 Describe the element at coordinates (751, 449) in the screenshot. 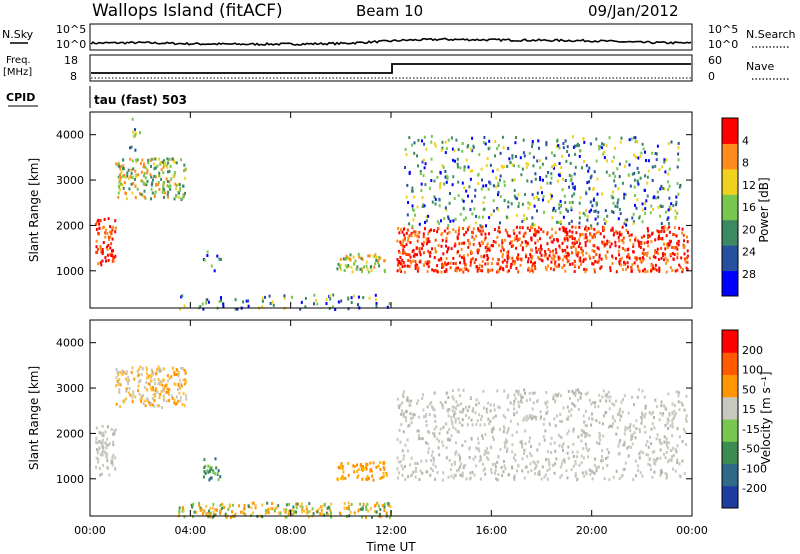

I see `colorbar-tick-label: -50` at that location.